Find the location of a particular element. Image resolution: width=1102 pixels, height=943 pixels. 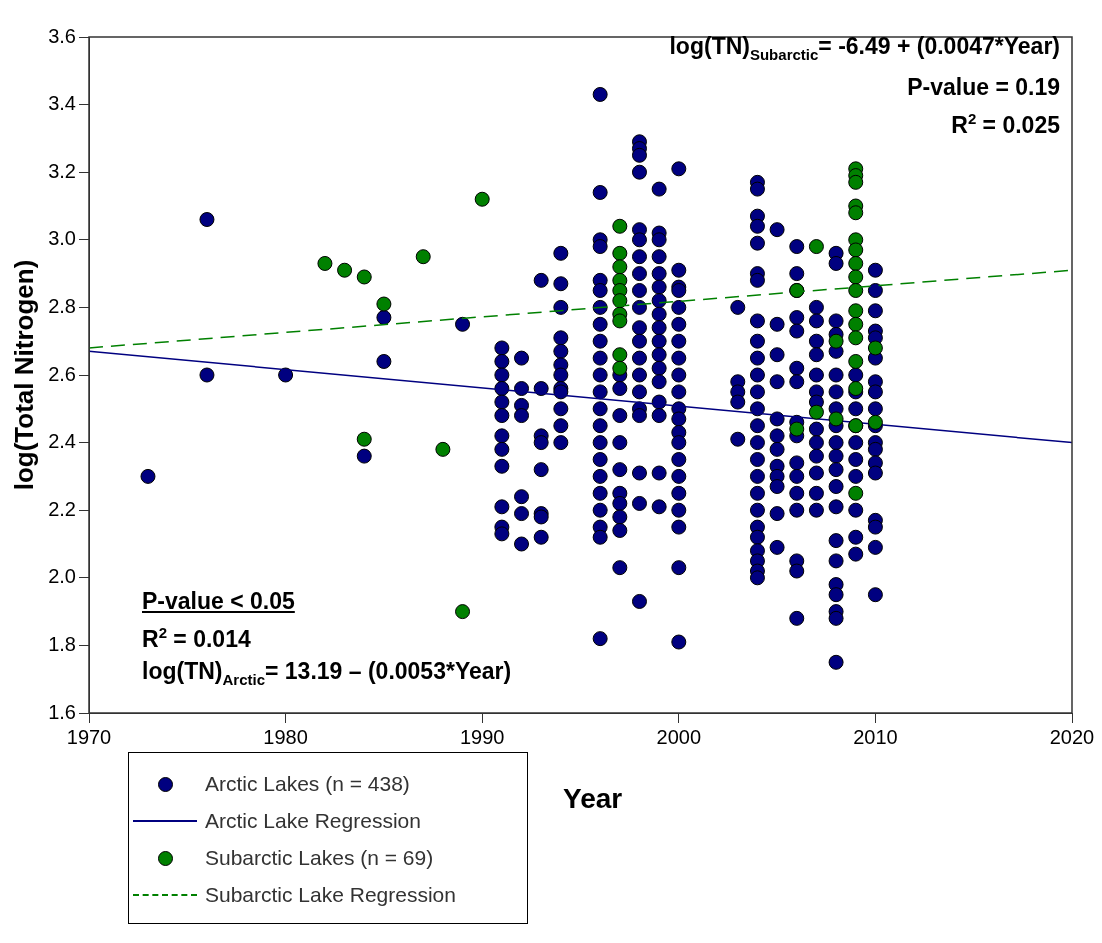

x-tick-label: 2020 is located at coordinates (1072, 736).